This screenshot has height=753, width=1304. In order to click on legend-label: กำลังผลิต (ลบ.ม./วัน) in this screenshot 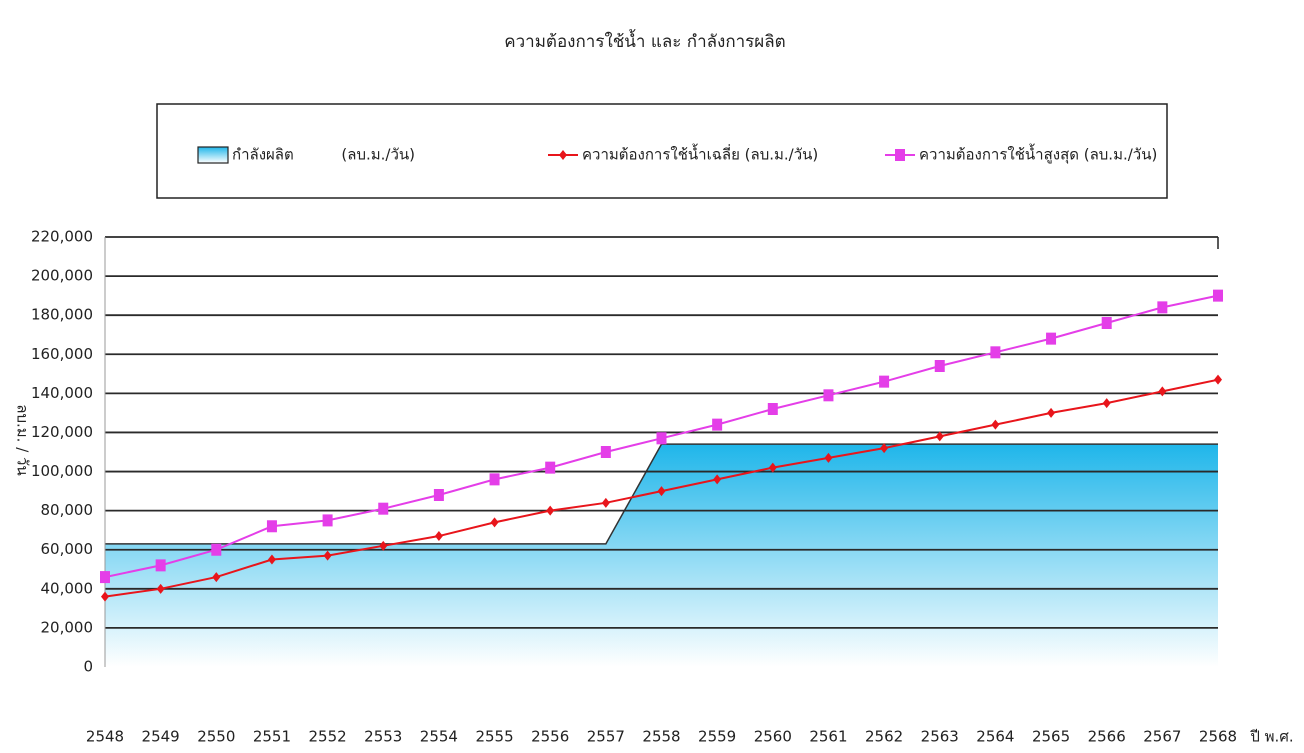, I will do `click(323, 155)`.